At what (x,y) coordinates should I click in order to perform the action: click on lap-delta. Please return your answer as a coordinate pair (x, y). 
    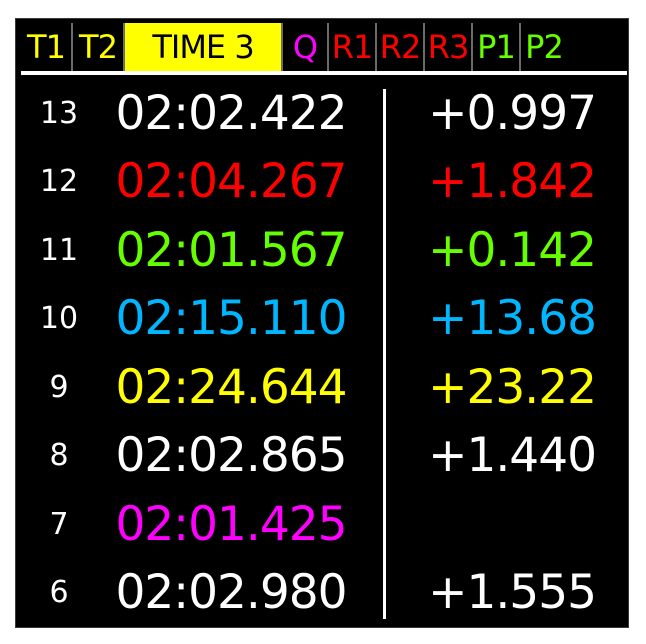
    Looking at the image, I should click on (506, 524).